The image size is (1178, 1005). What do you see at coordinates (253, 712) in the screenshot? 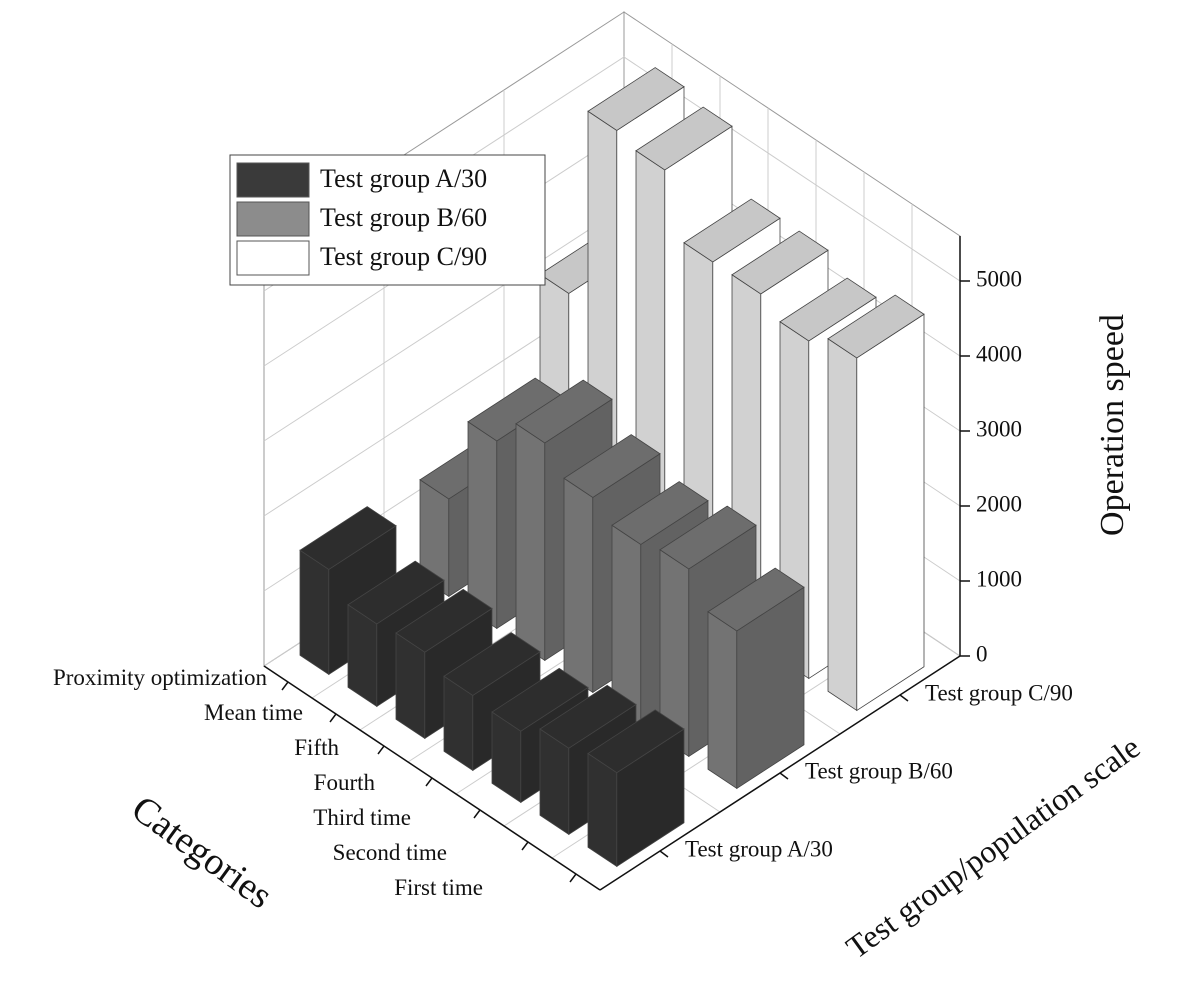
I see `x-tick-label: Mean time` at bounding box center [253, 712].